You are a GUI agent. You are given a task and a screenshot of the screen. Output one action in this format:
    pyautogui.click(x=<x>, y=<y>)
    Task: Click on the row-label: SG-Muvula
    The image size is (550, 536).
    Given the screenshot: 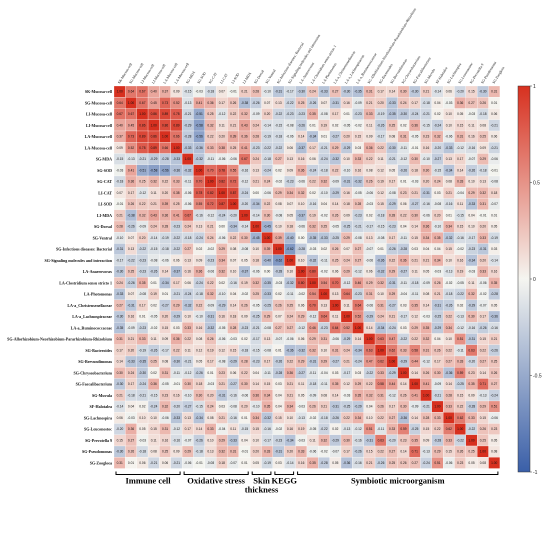 What is the action you would take?
    pyautogui.click(x=102, y=395)
    